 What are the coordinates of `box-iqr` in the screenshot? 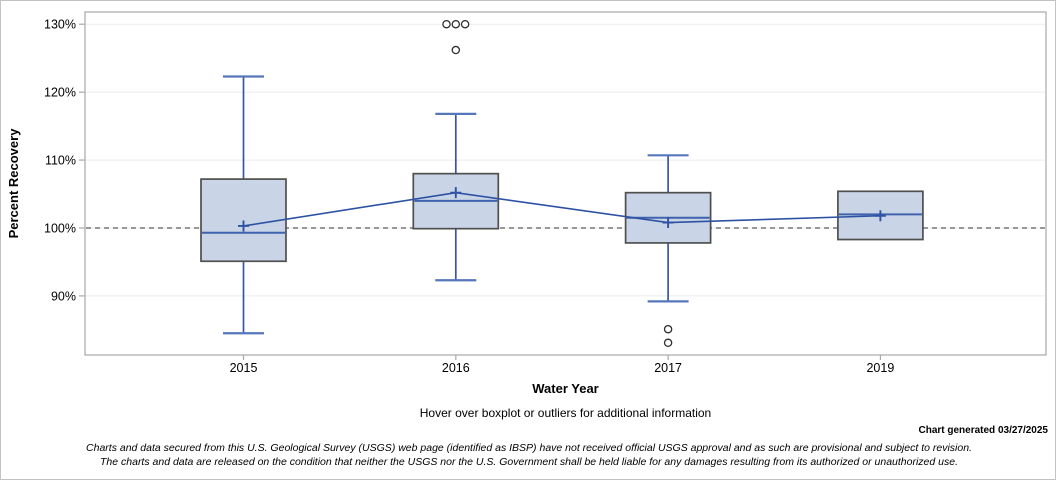 It's located at (243, 220).